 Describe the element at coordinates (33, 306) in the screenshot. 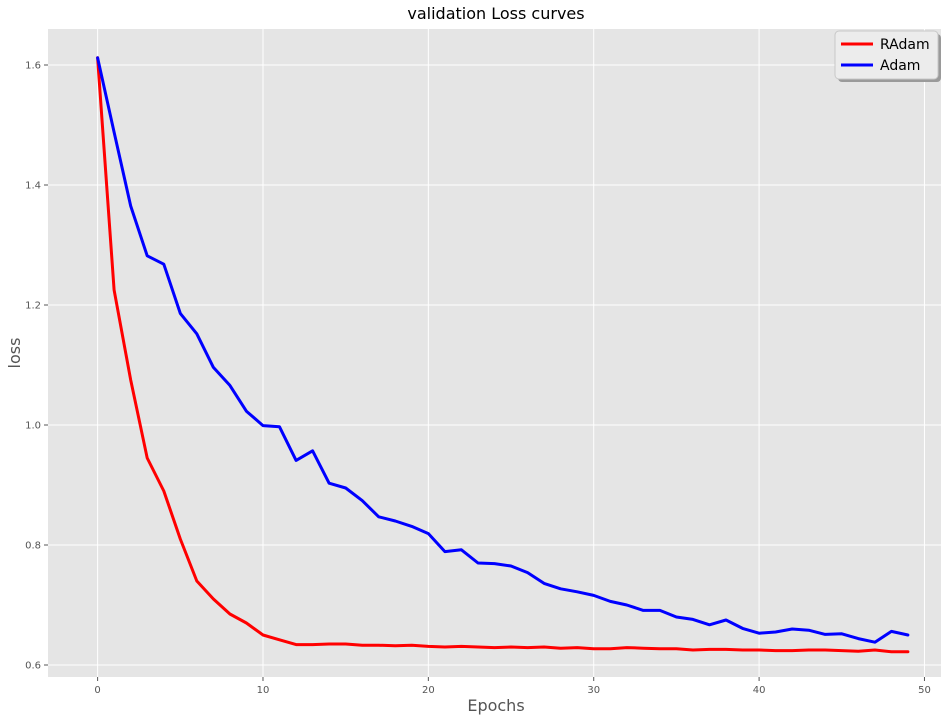

I see `y-tick-label: 1.2` at that location.